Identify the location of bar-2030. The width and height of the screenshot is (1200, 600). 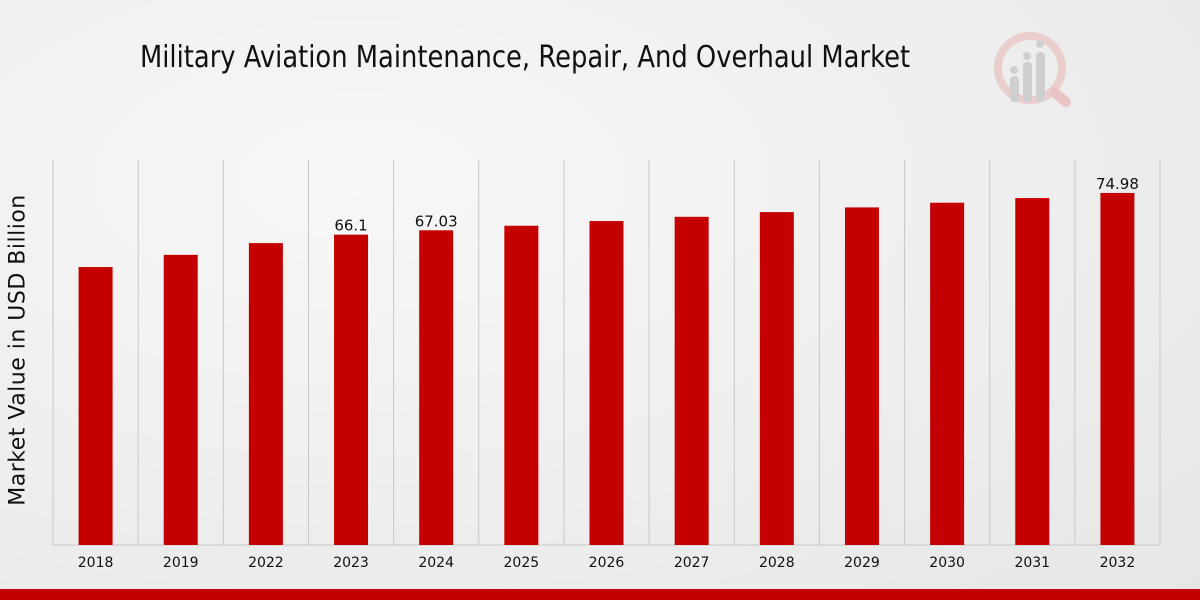
(947, 373).